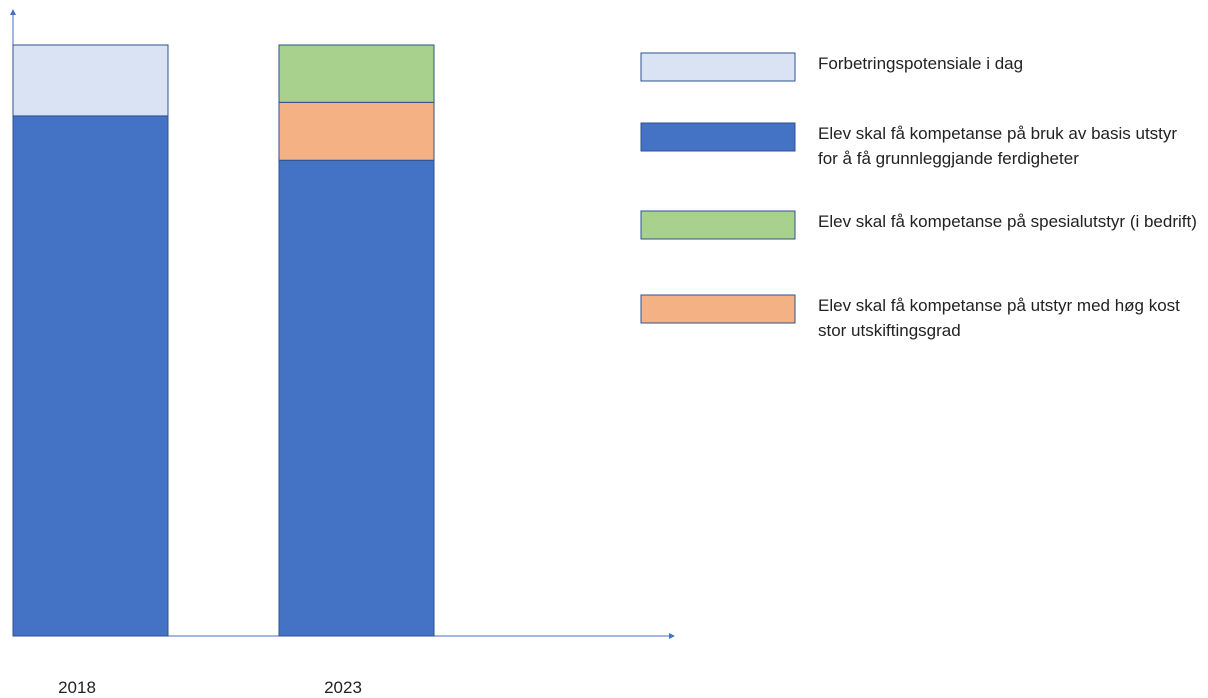 This screenshot has width=1208, height=698. Describe the element at coordinates (343, 687) in the screenshot. I see `x-tick-label: 2023` at that location.